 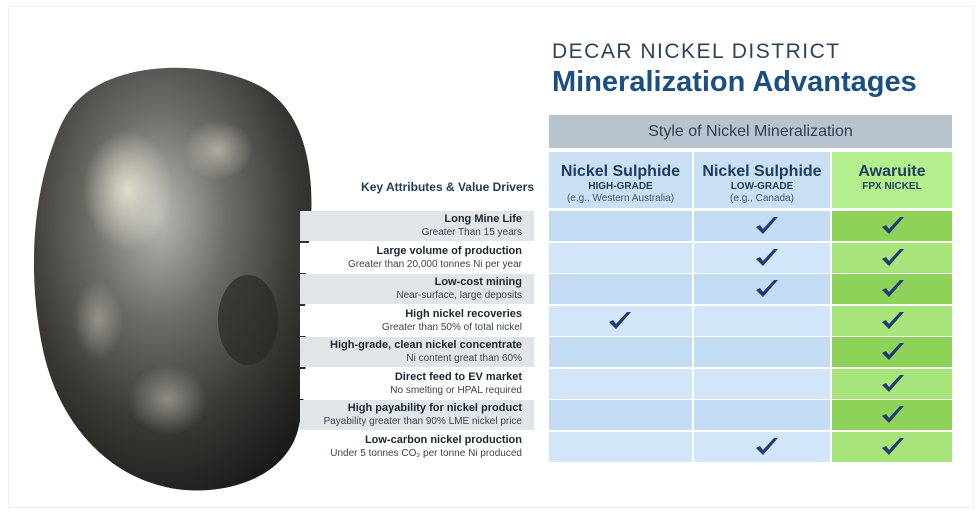 I want to click on key-attributes-label: Key Attributes & Value Drivers, so click(x=447, y=187).